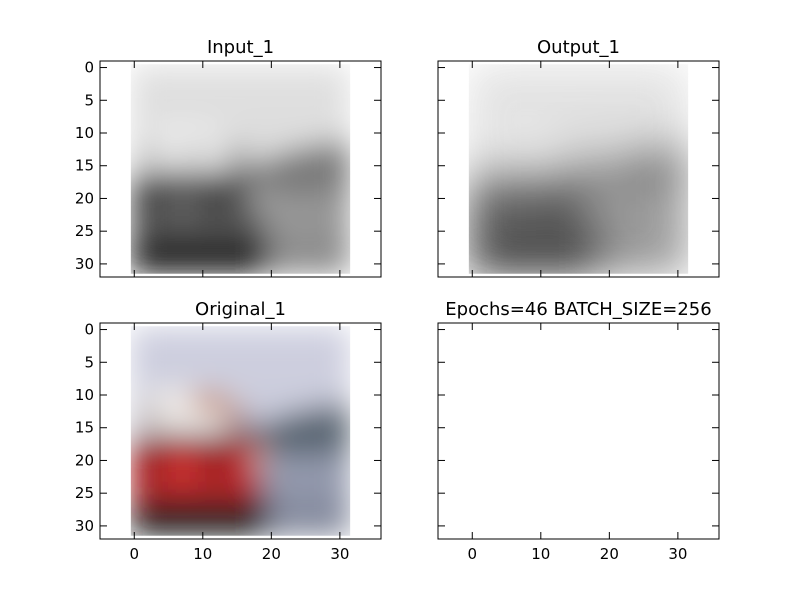 This screenshot has width=800, height=600. I want to click on image-grayscale-boat, so click(240, 169).